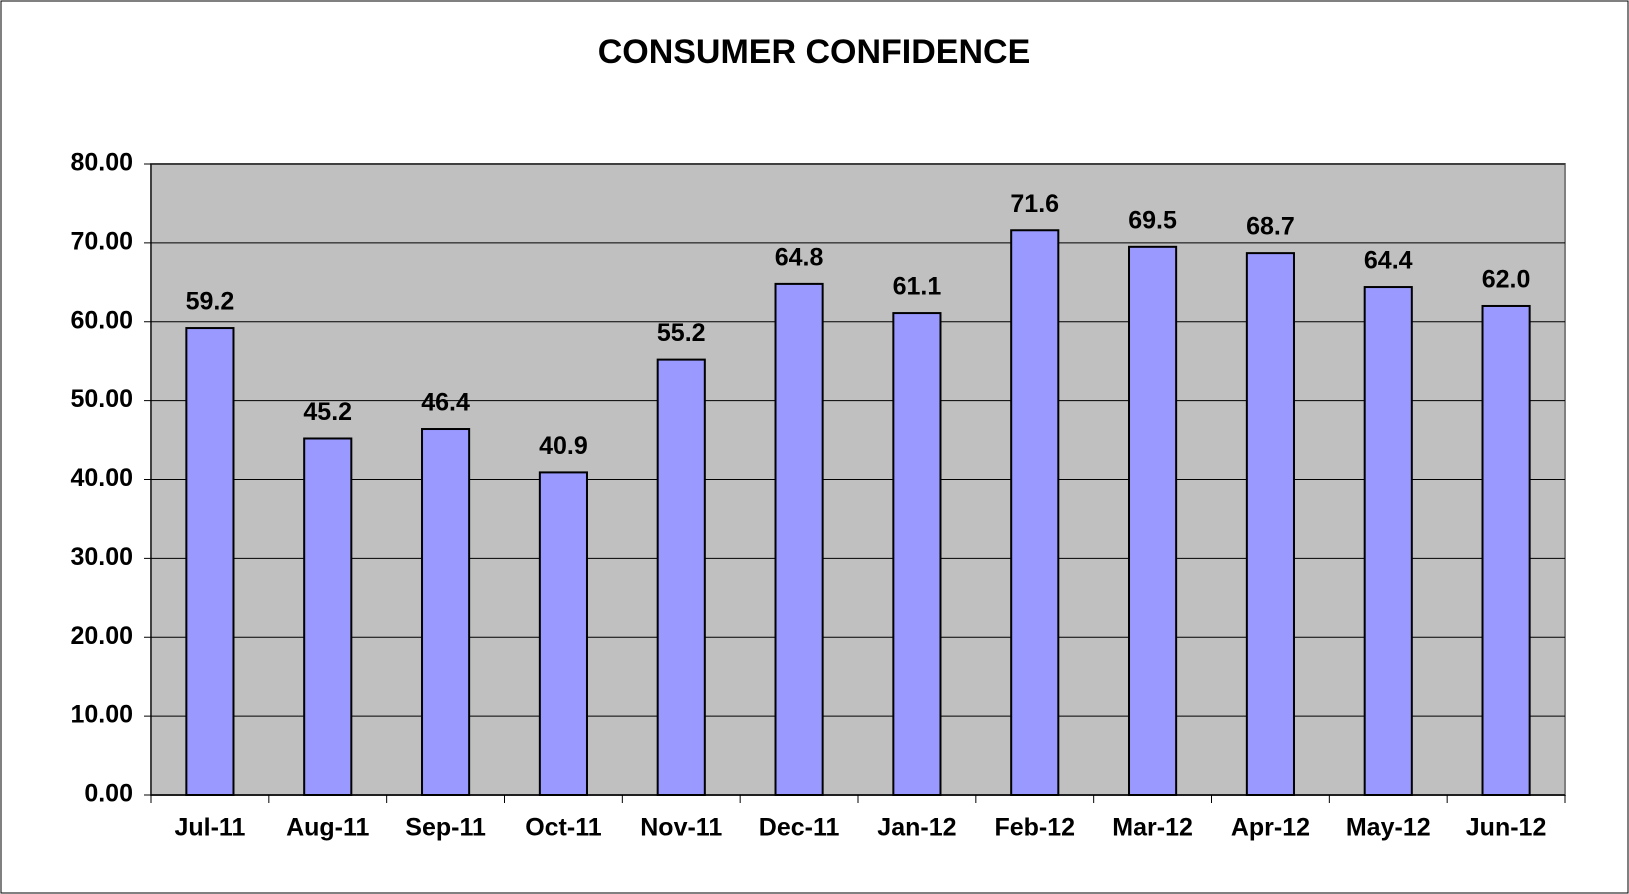  What do you see at coordinates (1506, 828) in the screenshot?
I see `x-tick-label: Jun-12` at bounding box center [1506, 828].